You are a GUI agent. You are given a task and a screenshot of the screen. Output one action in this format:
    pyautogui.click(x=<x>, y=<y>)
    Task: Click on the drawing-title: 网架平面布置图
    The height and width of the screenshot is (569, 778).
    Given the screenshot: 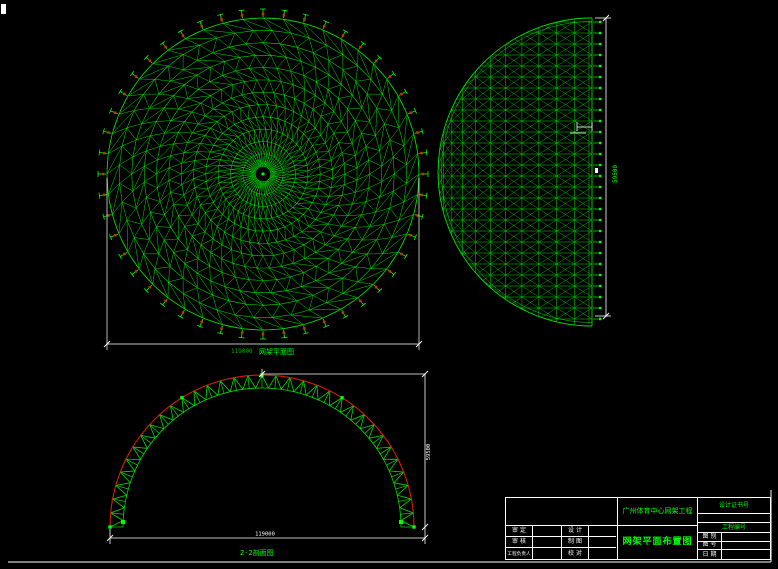 What is the action you would take?
    pyautogui.click(x=657, y=542)
    